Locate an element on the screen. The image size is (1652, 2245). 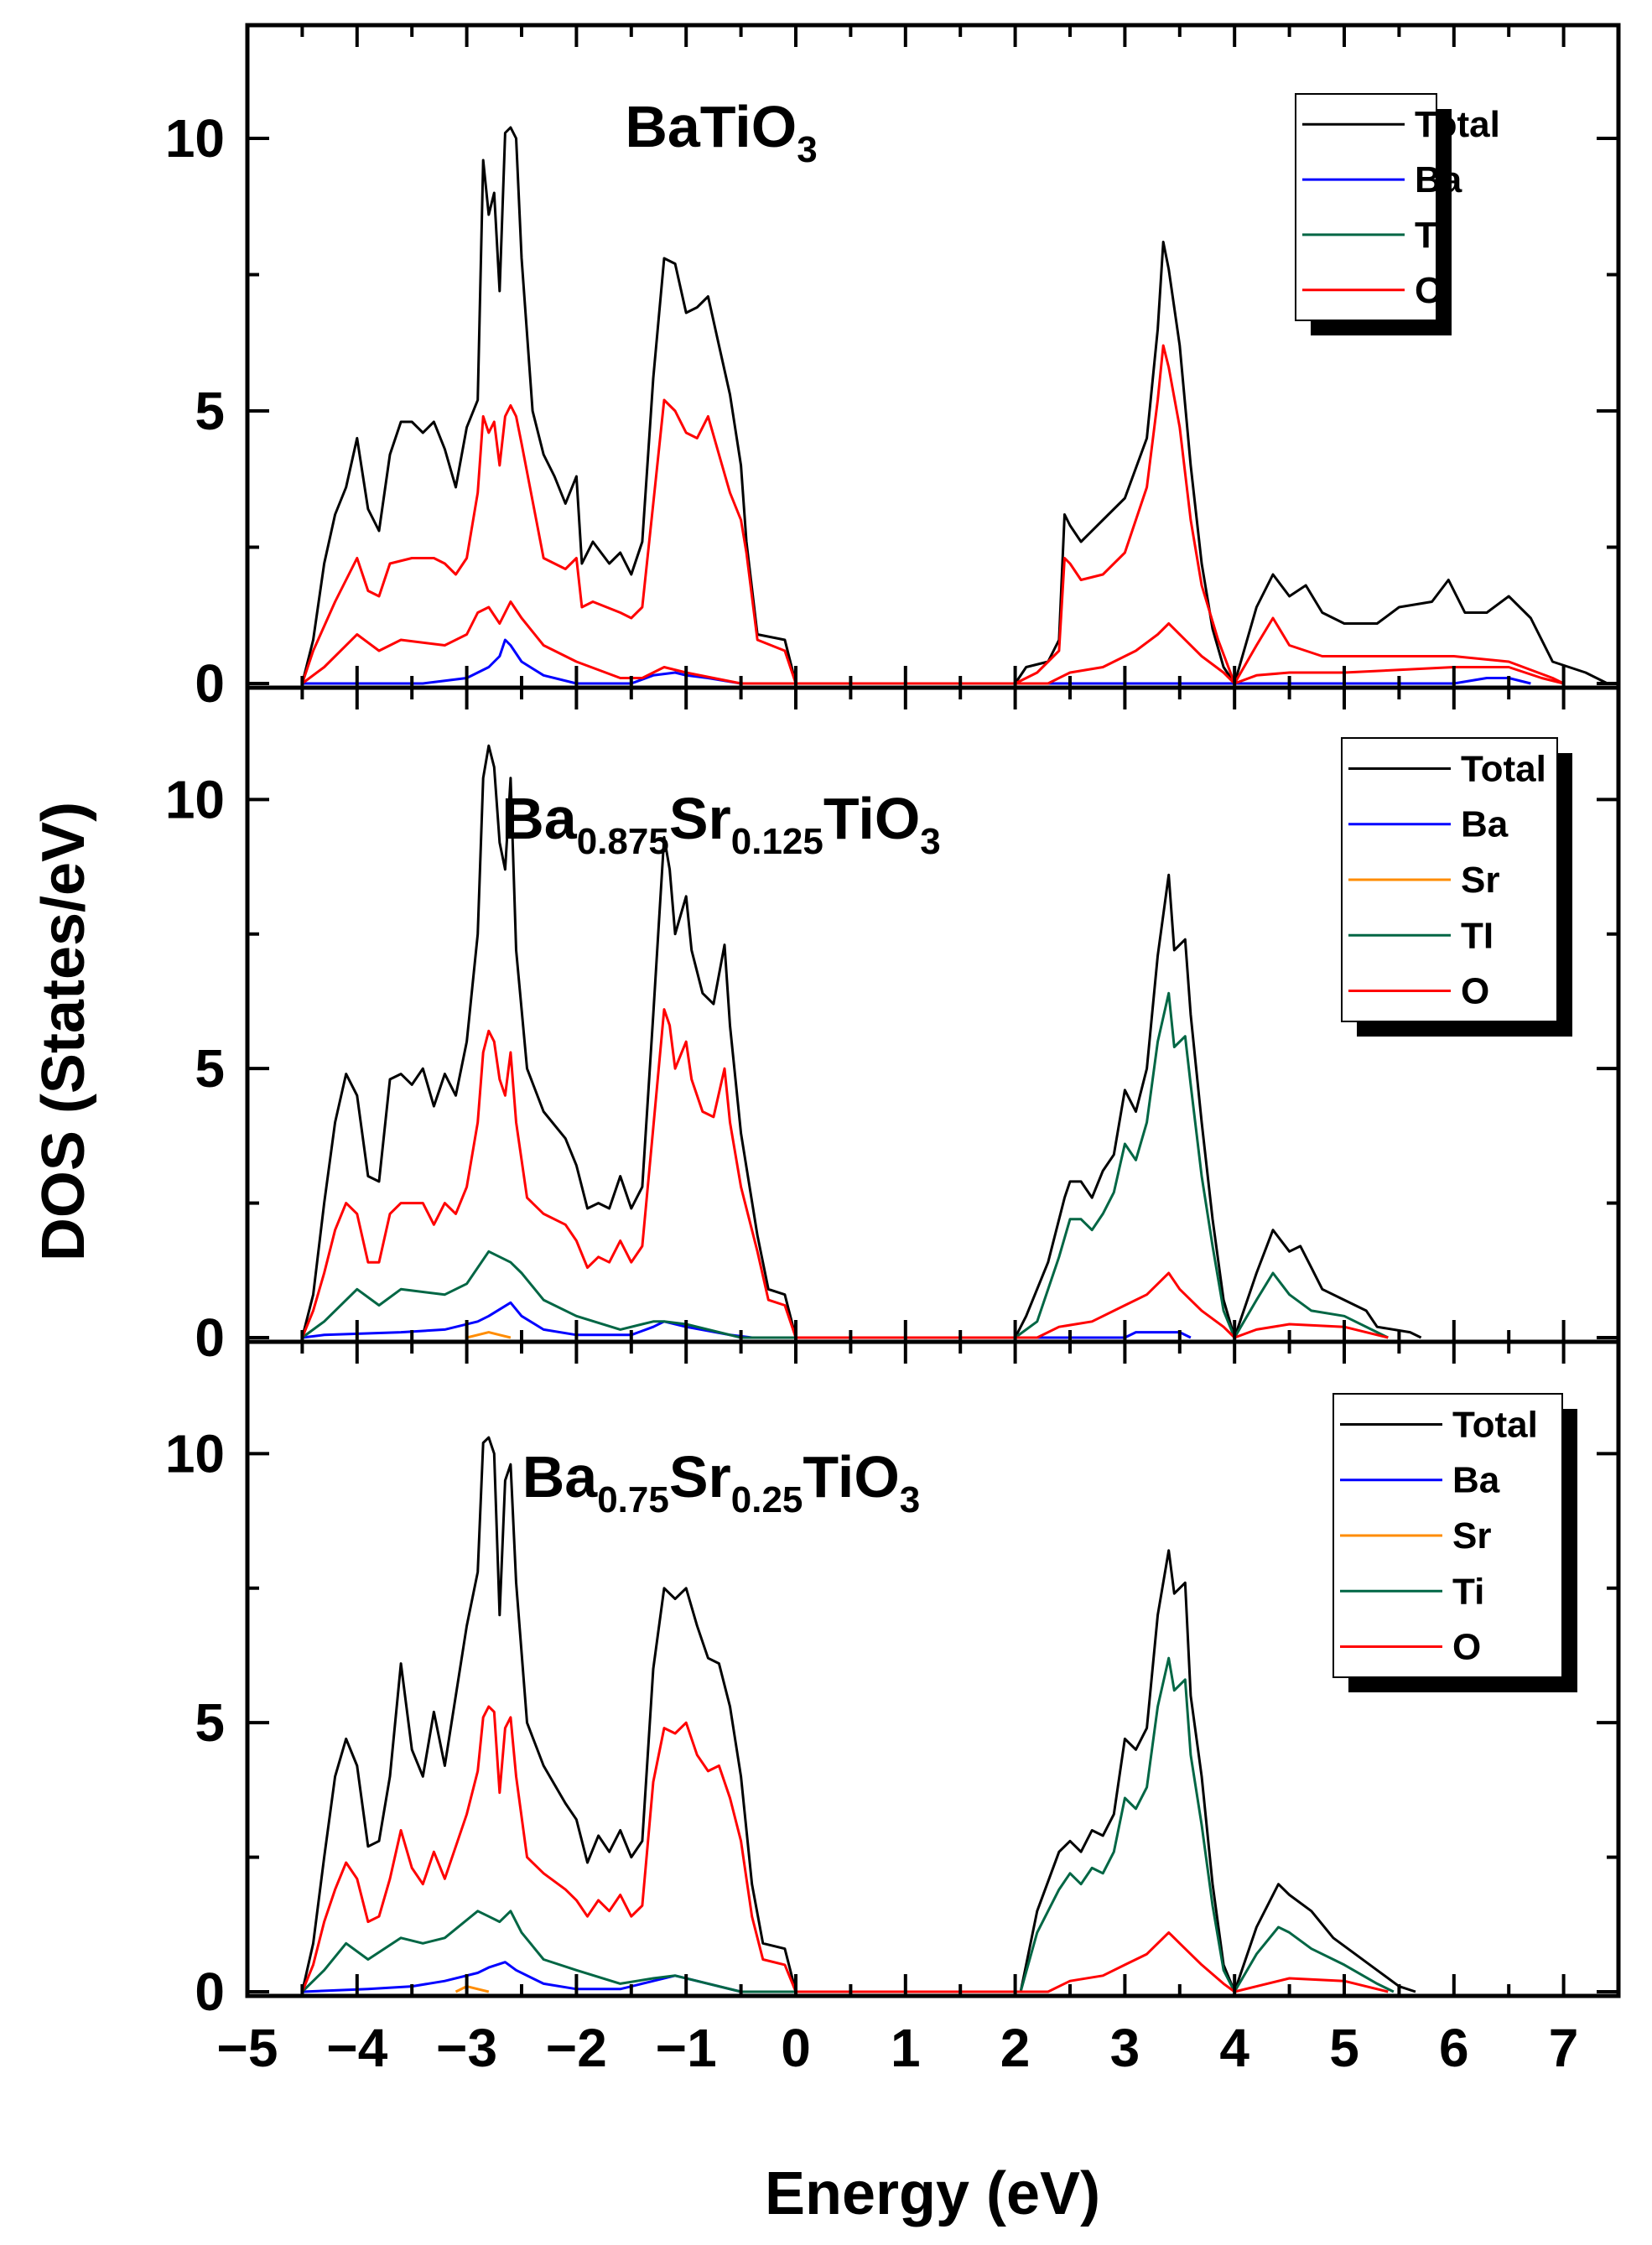
legend: Total Ba TI O is located at coordinates (1397, 214).